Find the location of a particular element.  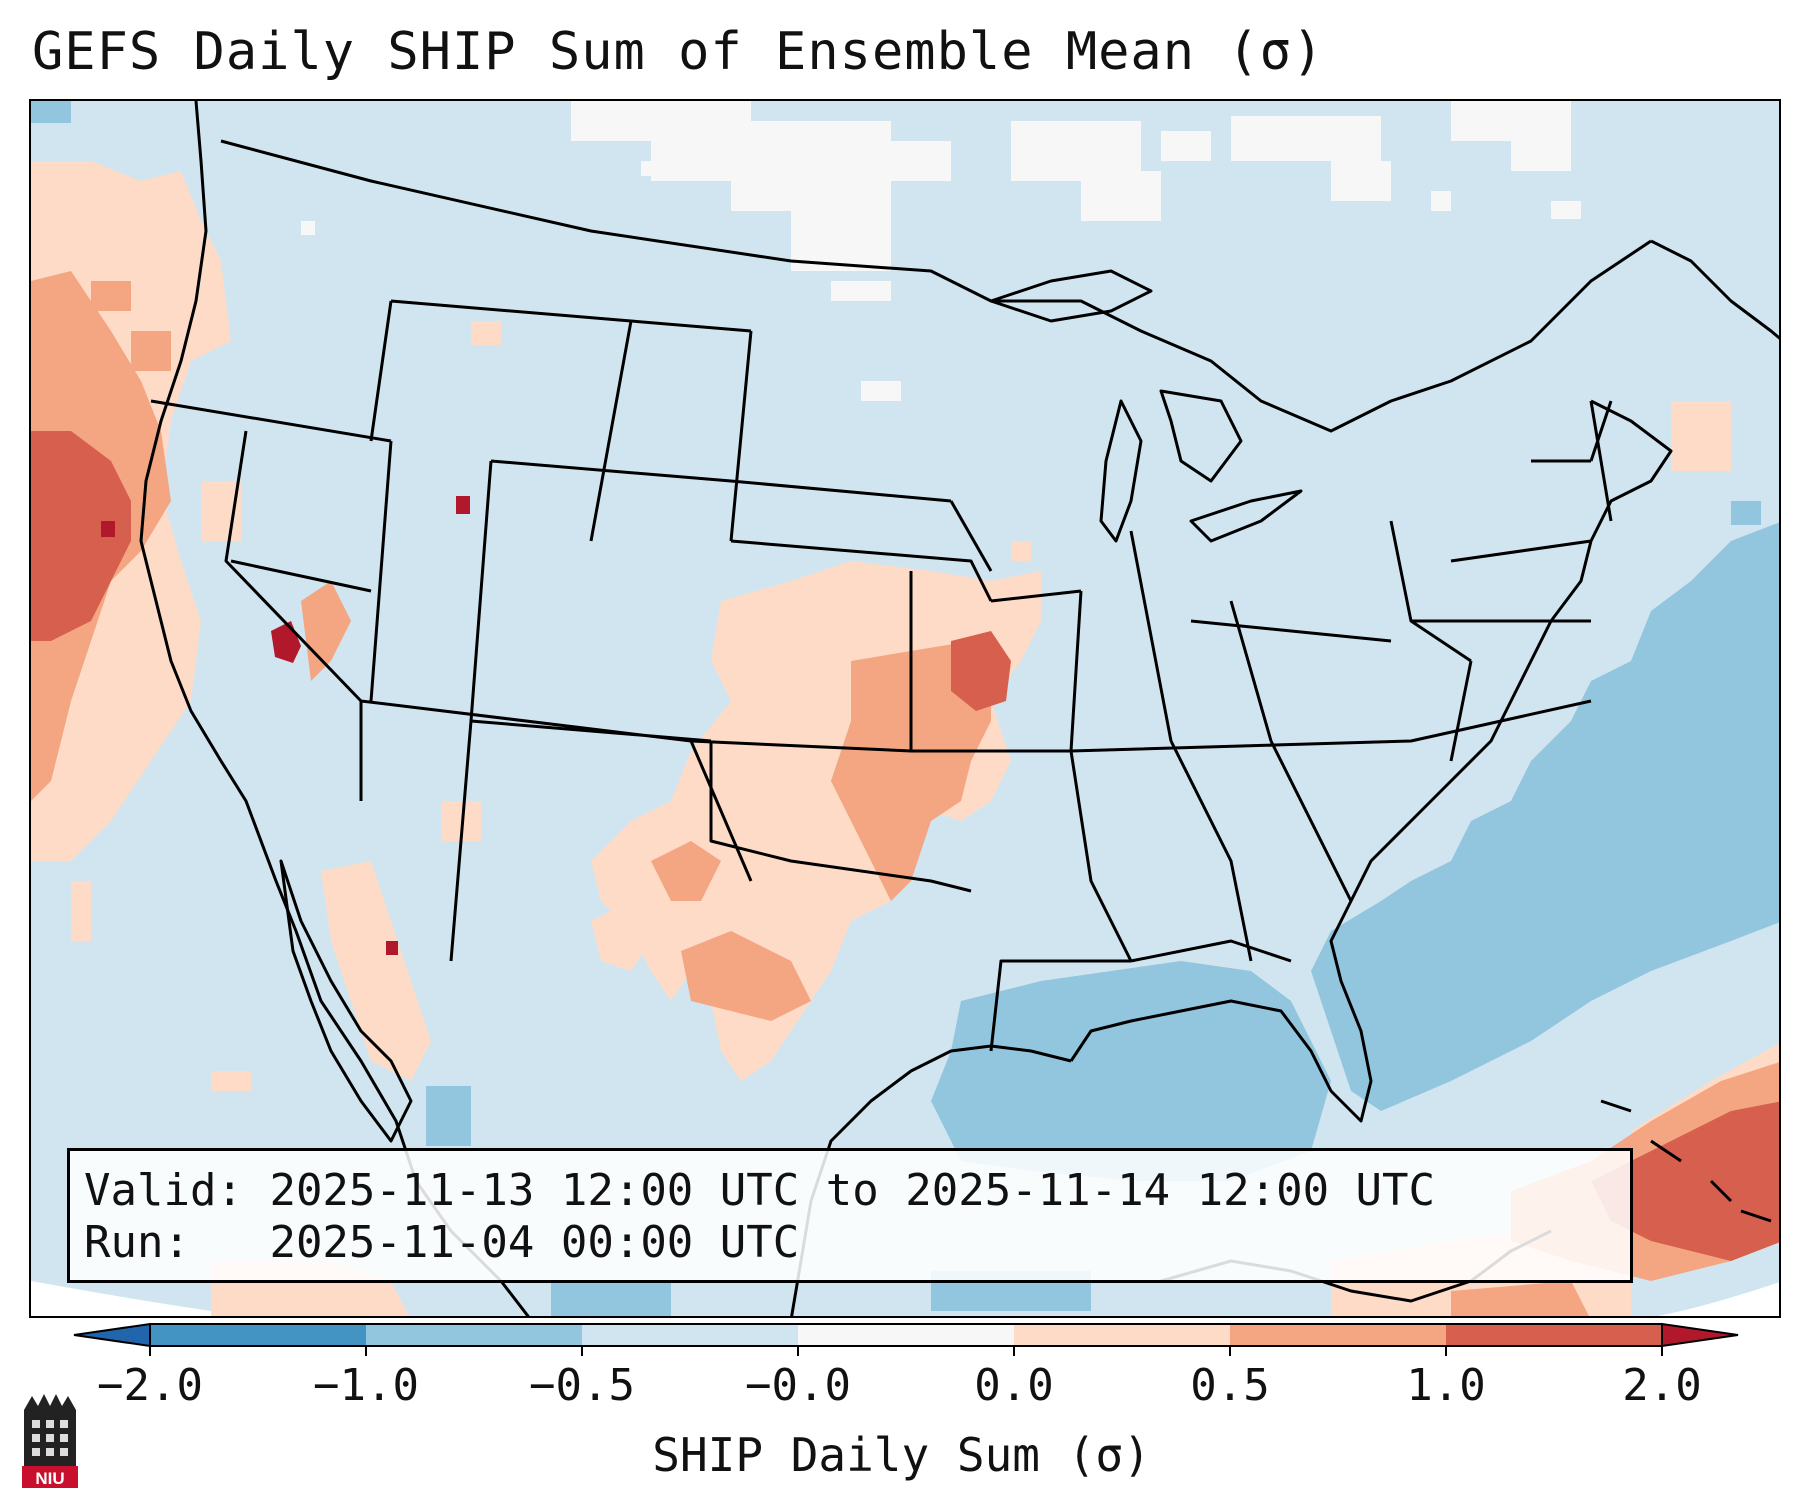

colorbar-tick-label: −0.5 is located at coordinates (582, 1385).